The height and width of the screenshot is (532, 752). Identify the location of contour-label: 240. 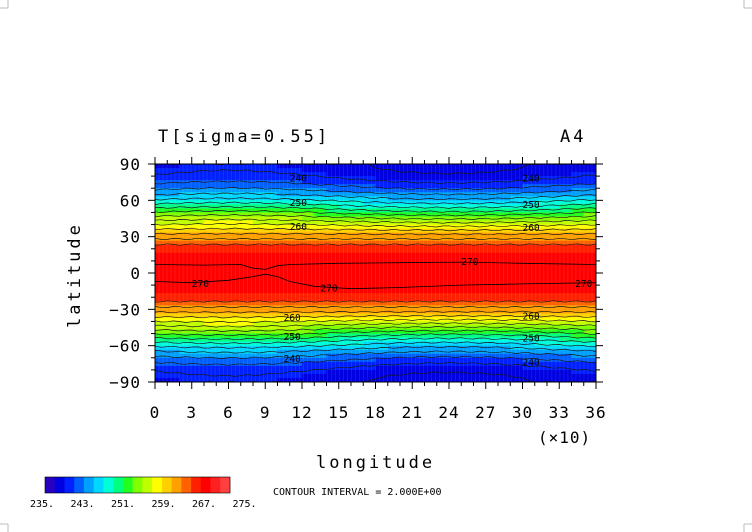
(292, 359).